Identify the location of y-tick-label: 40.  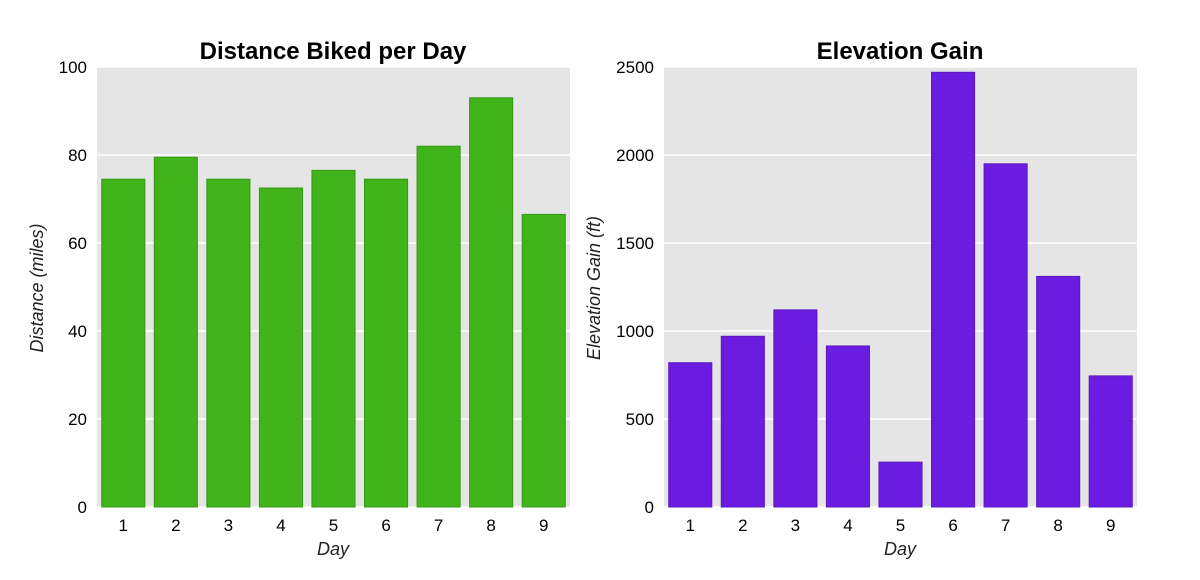
(77, 331).